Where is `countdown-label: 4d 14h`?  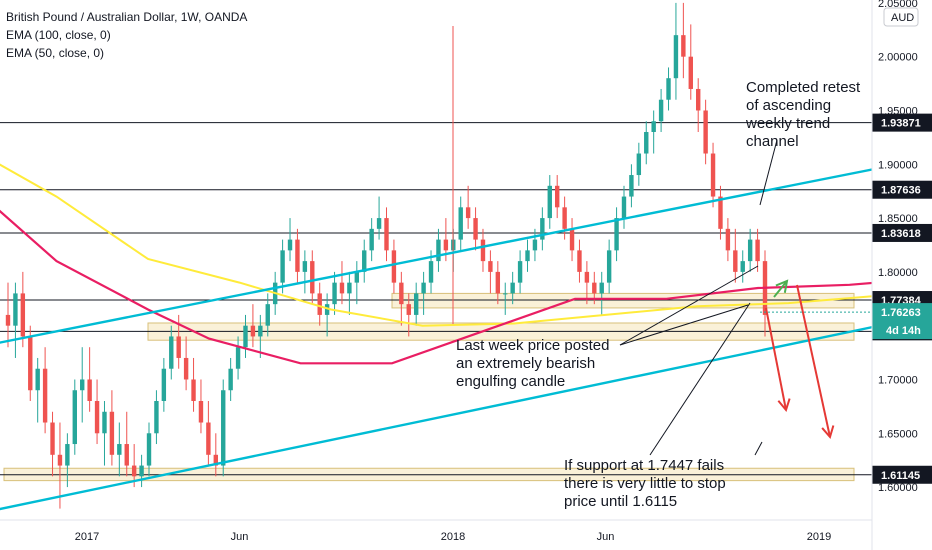
countdown-label: 4d 14h is located at coordinates (903, 331).